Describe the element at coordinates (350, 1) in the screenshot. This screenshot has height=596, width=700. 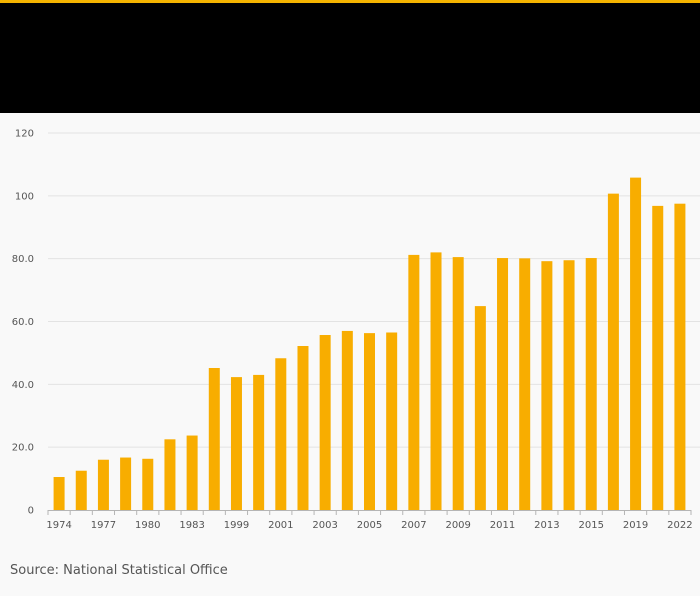
I see `accent-bar` at that location.